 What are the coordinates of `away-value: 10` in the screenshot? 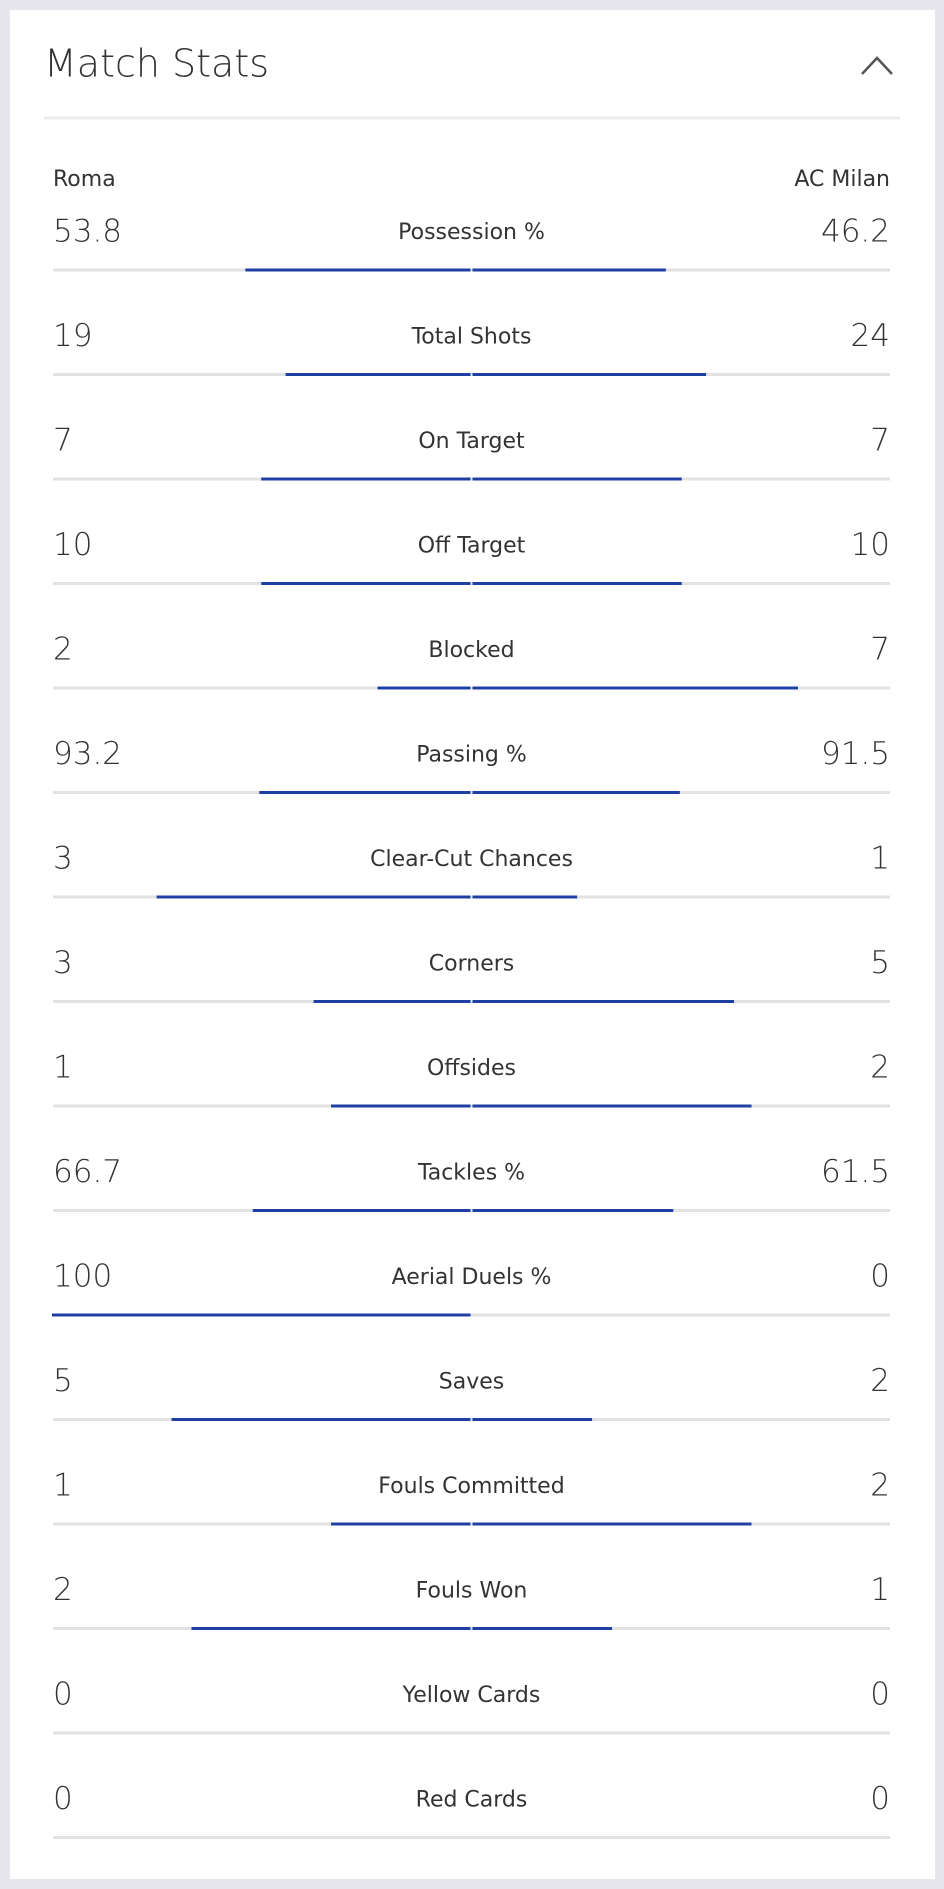 It's located at (870, 545).